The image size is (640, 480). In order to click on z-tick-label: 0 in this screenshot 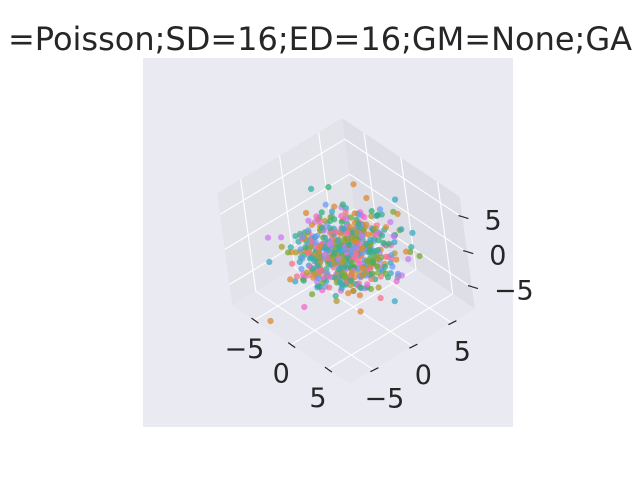, I will do `click(497, 256)`.